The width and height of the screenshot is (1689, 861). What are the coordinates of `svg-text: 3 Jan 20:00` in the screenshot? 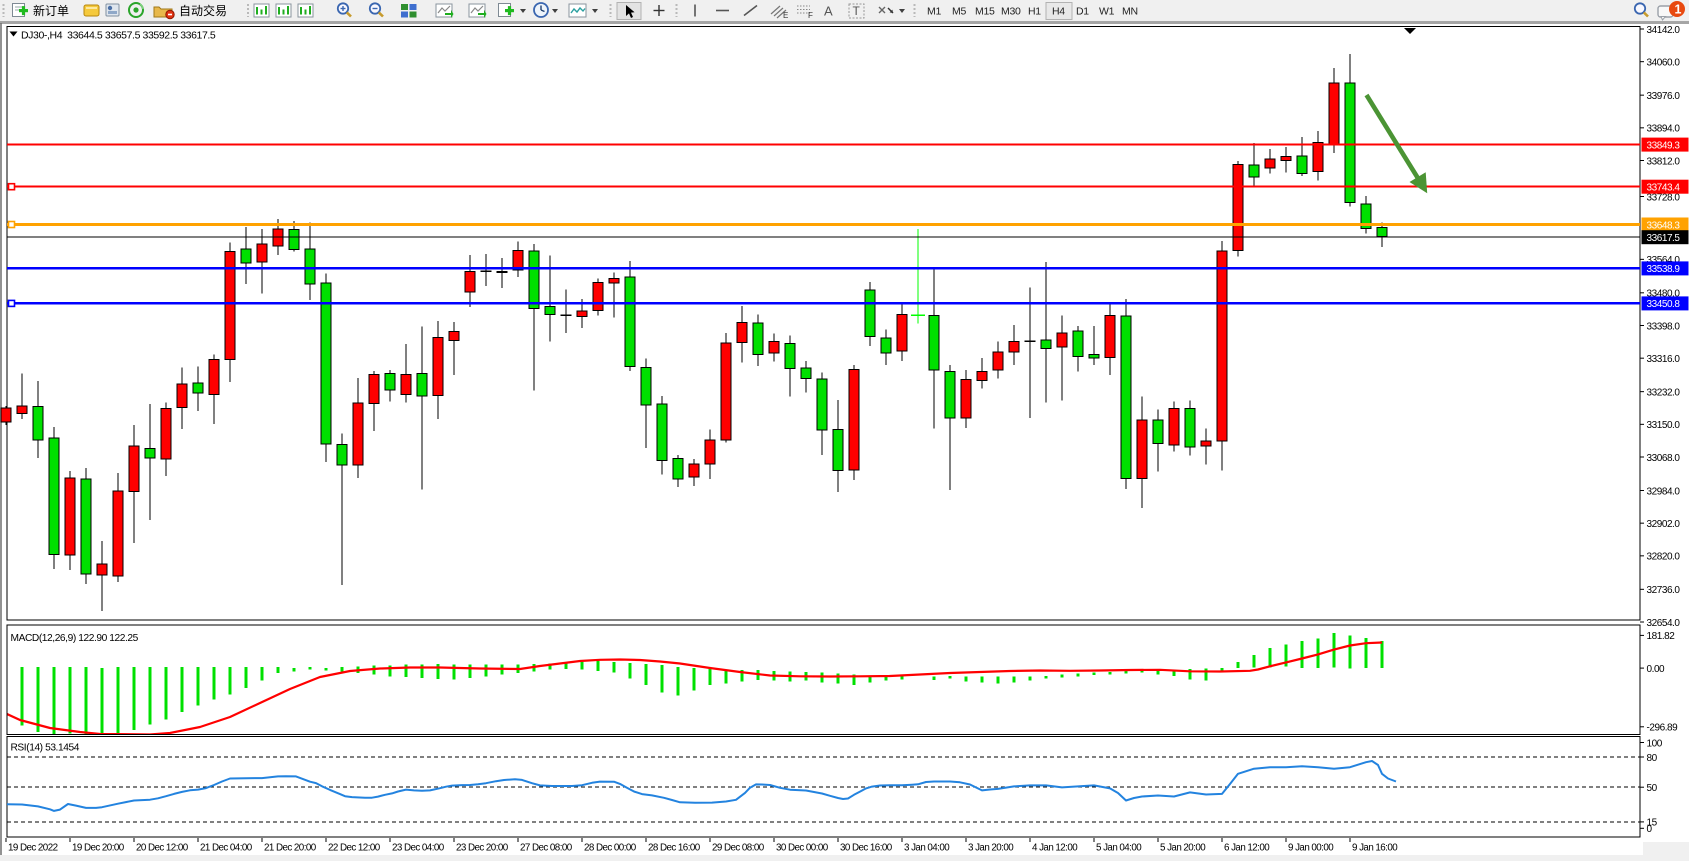 It's located at (991, 847).